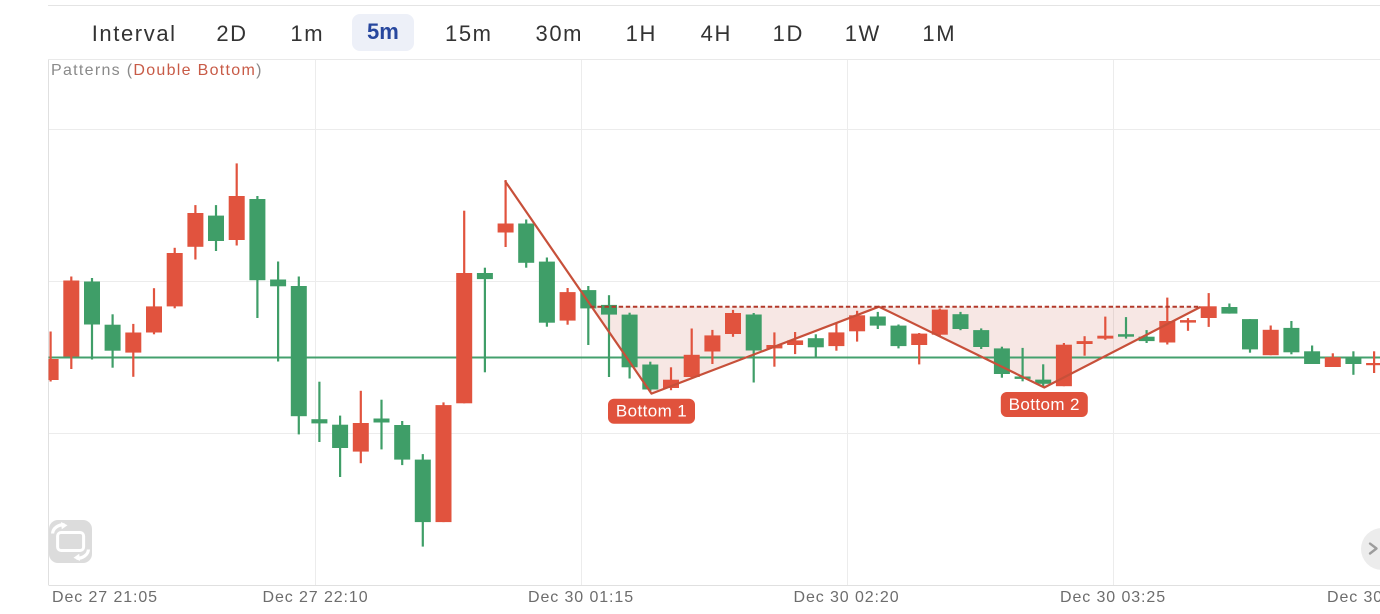  What do you see at coordinates (1044, 404) in the screenshot?
I see `svg-text: Bottom 2` at bounding box center [1044, 404].